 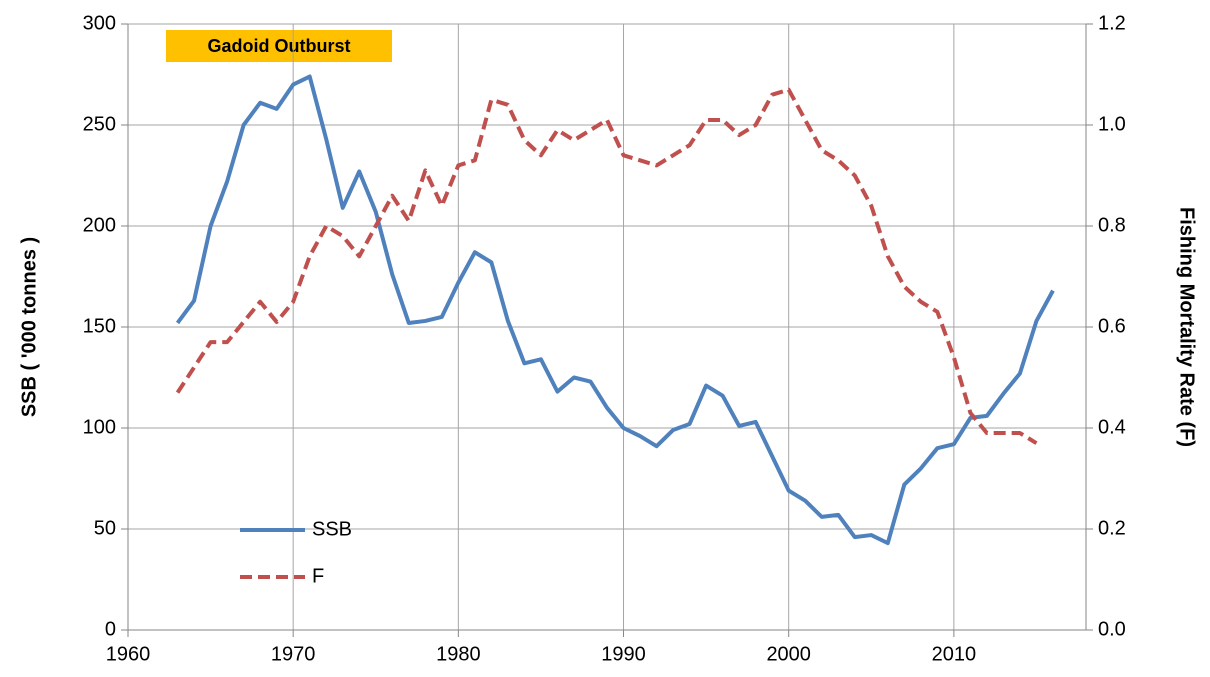 I want to click on y-tick-label: 100, so click(x=99, y=427).